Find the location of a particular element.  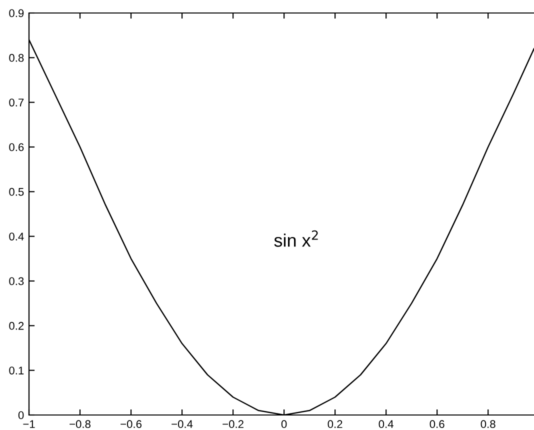

y-tick-label: 0.2 is located at coordinates (16, 326).